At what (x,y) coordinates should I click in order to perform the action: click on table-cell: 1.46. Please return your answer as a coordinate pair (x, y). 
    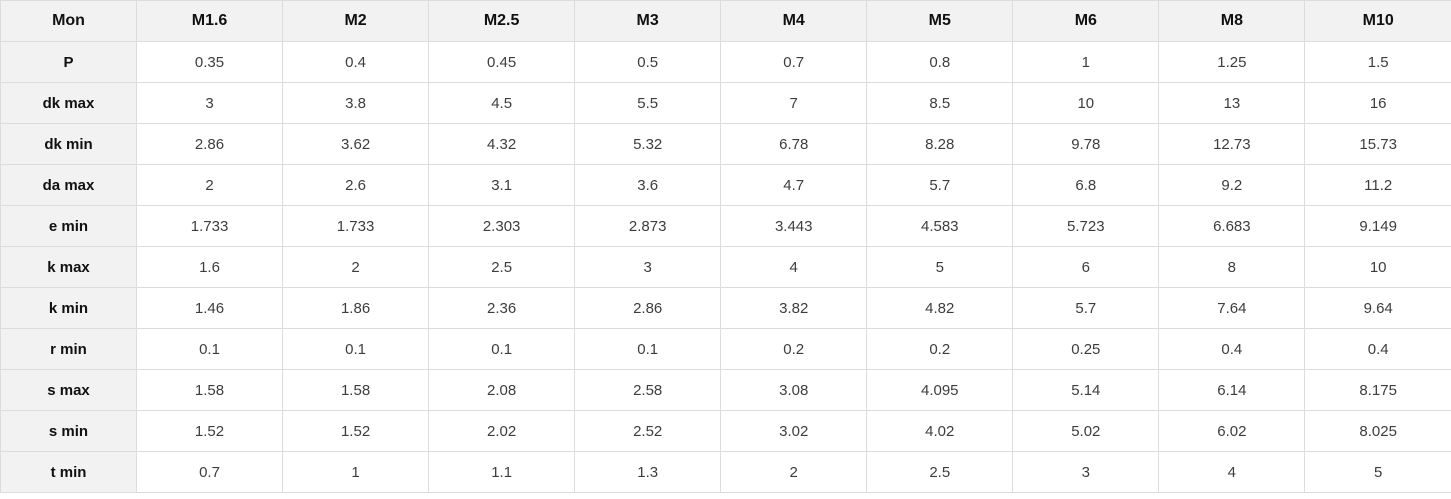
    Looking at the image, I should click on (209, 308).